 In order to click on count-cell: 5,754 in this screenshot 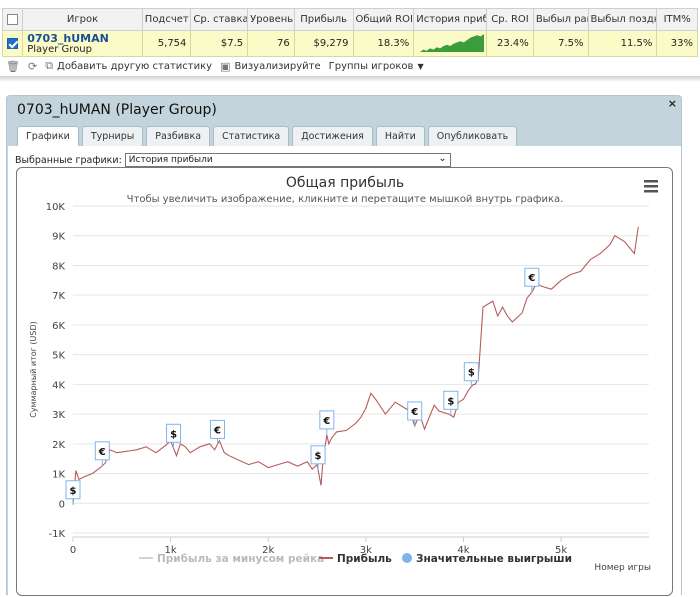, I will do `click(166, 43)`.